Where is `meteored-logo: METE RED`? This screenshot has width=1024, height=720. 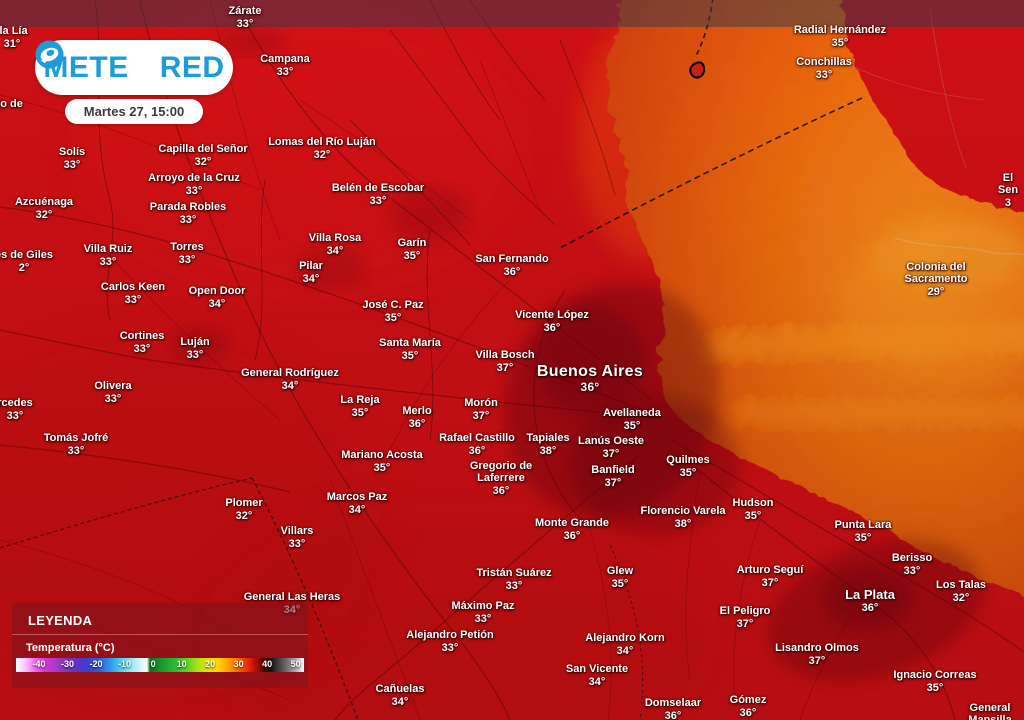
meteored-logo: METE RED is located at coordinates (134, 67).